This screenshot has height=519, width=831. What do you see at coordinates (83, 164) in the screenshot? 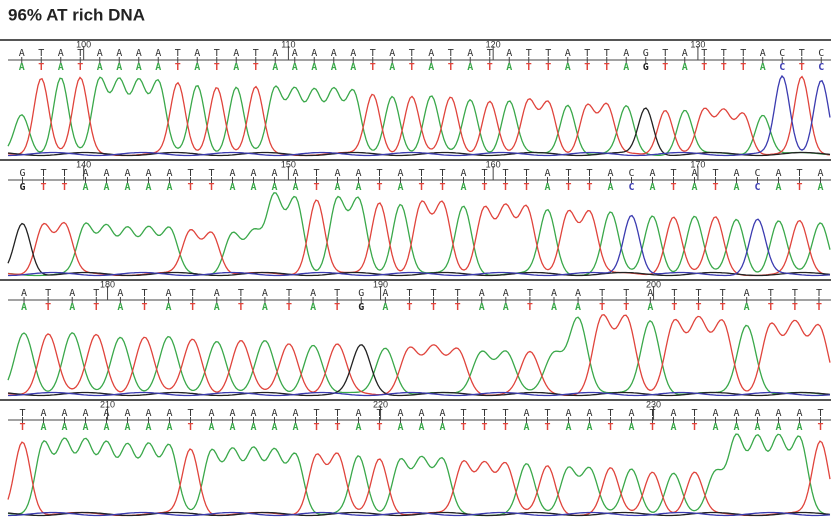
I see `position-label: 140` at bounding box center [83, 164].